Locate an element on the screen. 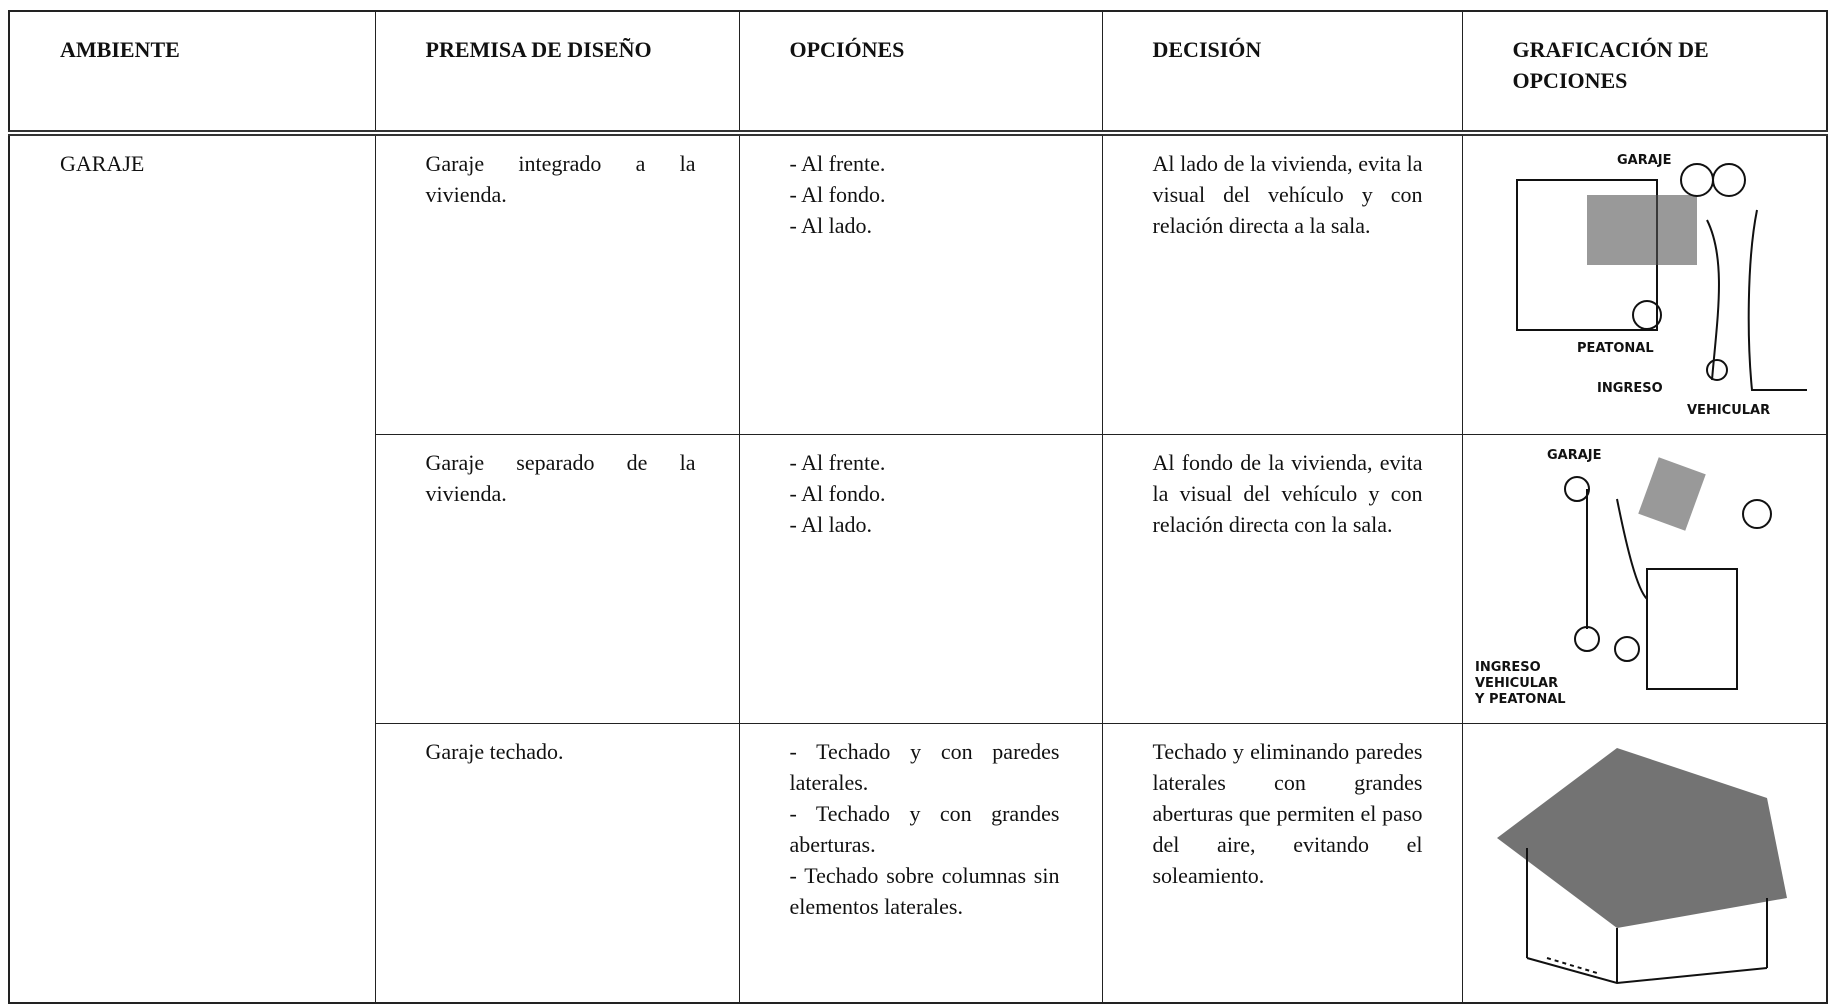 The height and width of the screenshot is (1004, 1834). ground is located at coordinates (1571, 965).